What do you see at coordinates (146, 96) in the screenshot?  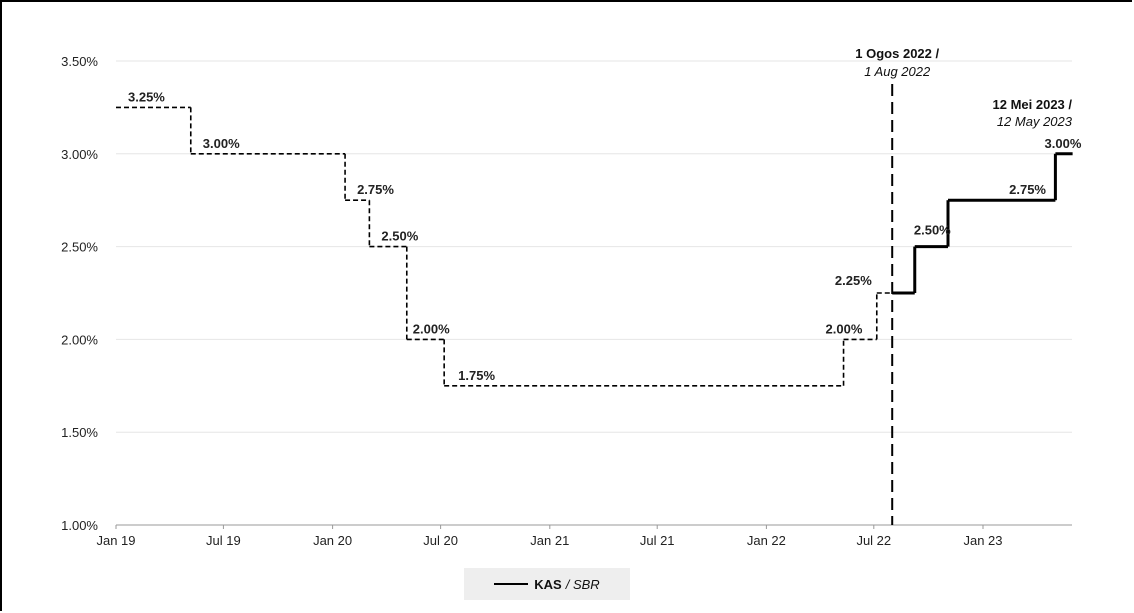 I see `data-label: 3.25%` at bounding box center [146, 96].